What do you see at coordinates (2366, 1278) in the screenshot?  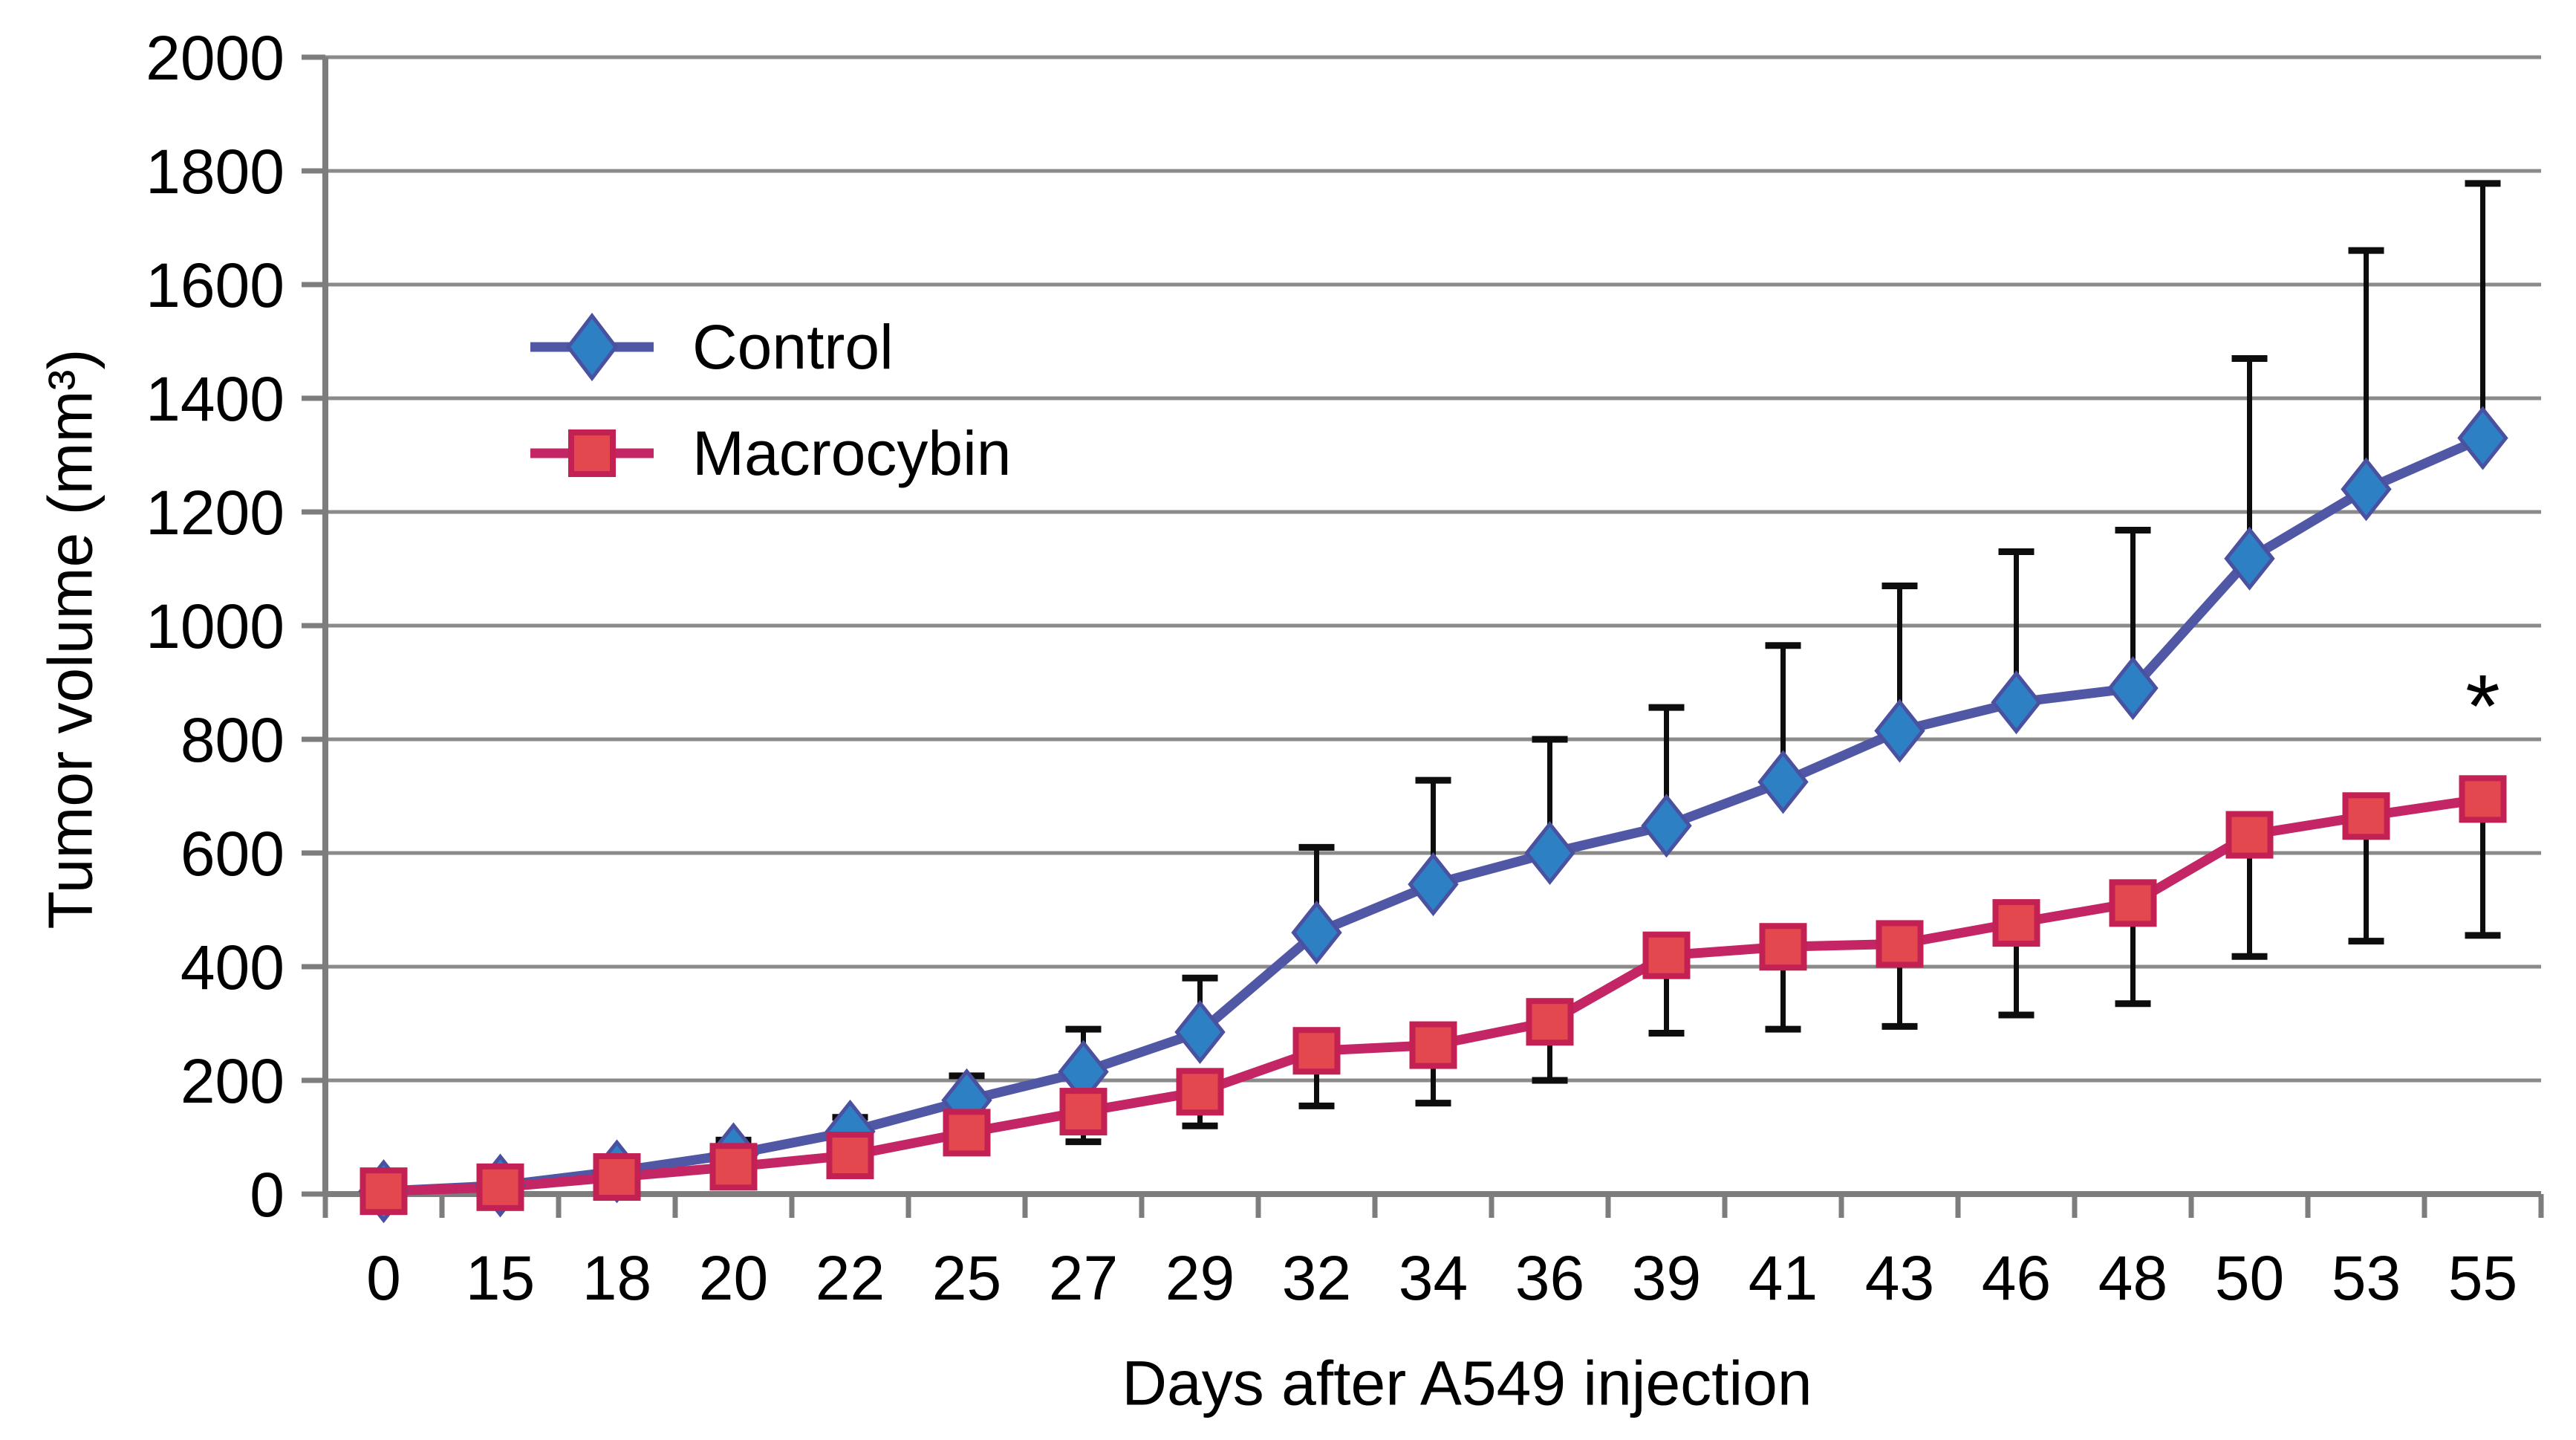 I see `x-tick-label: 53` at bounding box center [2366, 1278].